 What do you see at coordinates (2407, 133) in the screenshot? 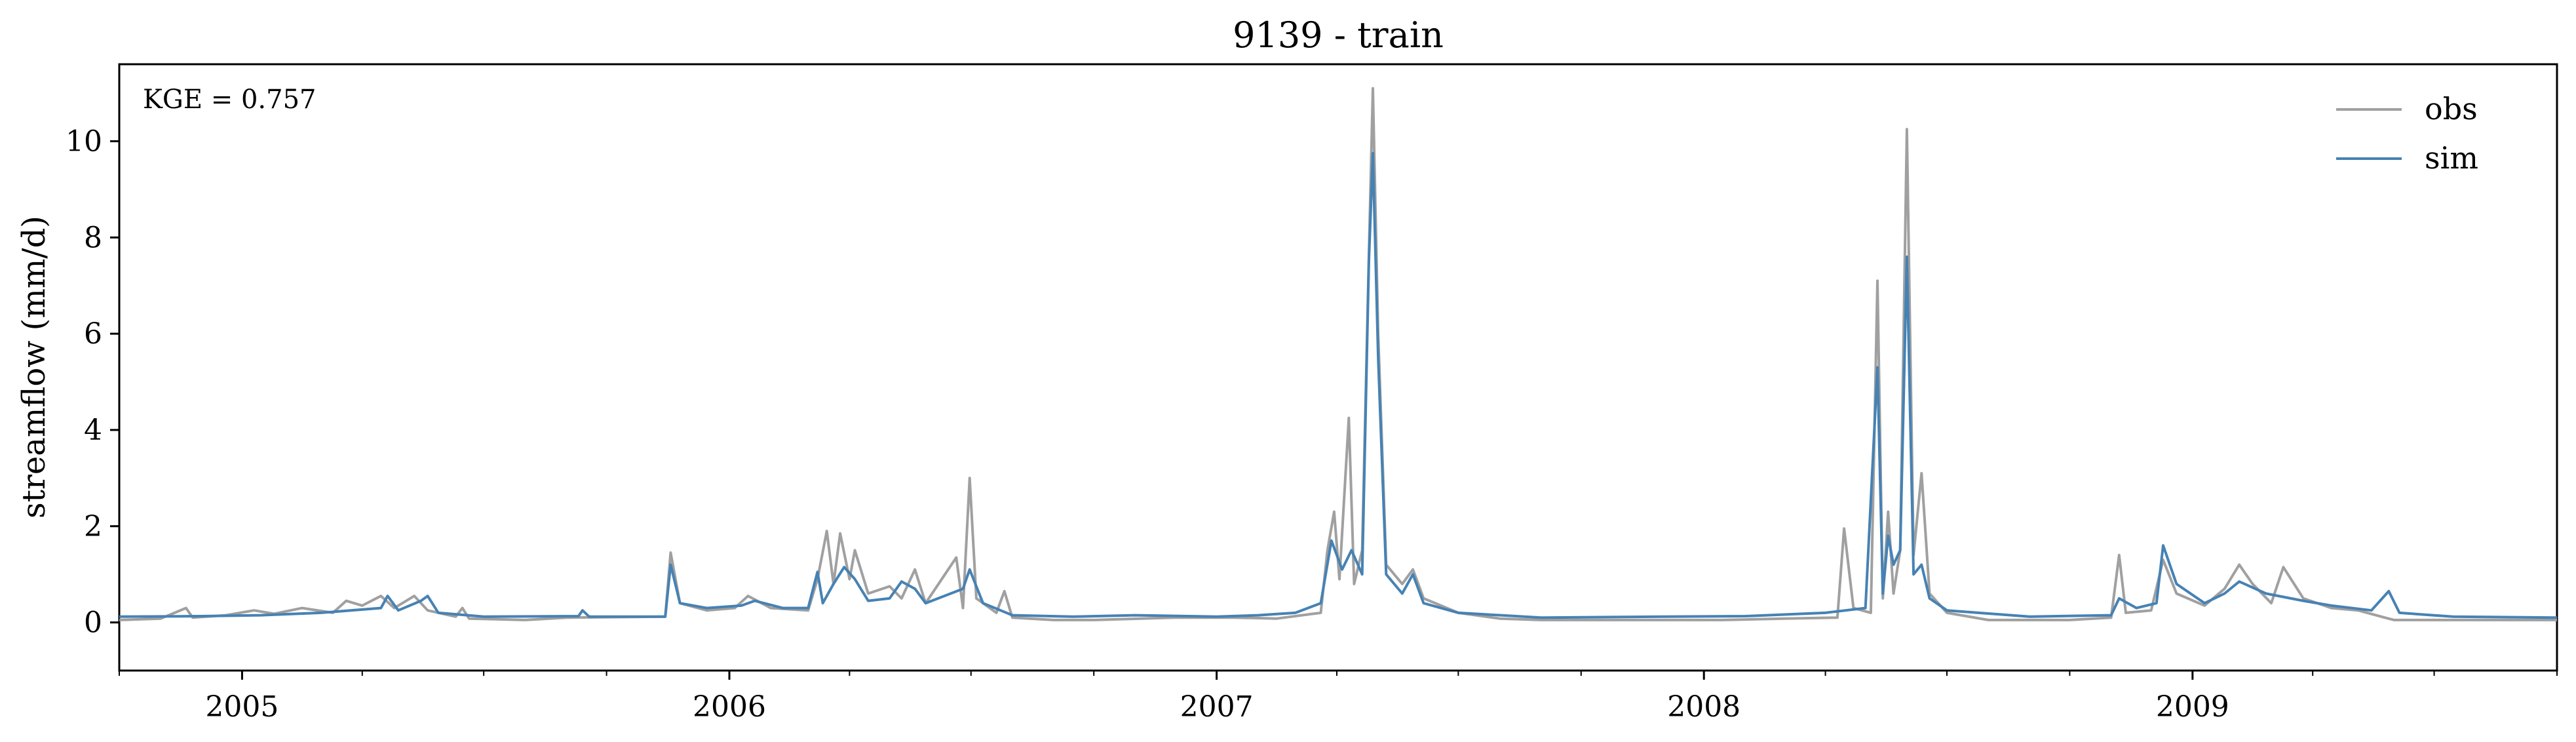
I see `legend: obs sim` at bounding box center [2407, 133].